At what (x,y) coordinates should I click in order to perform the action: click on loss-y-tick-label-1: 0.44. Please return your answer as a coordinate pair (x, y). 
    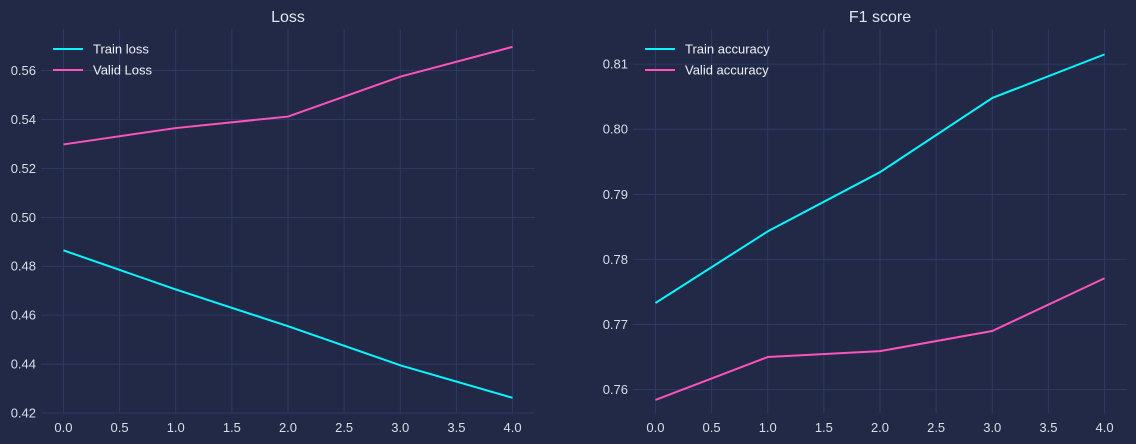
    Looking at the image, I should click on (23, 364).